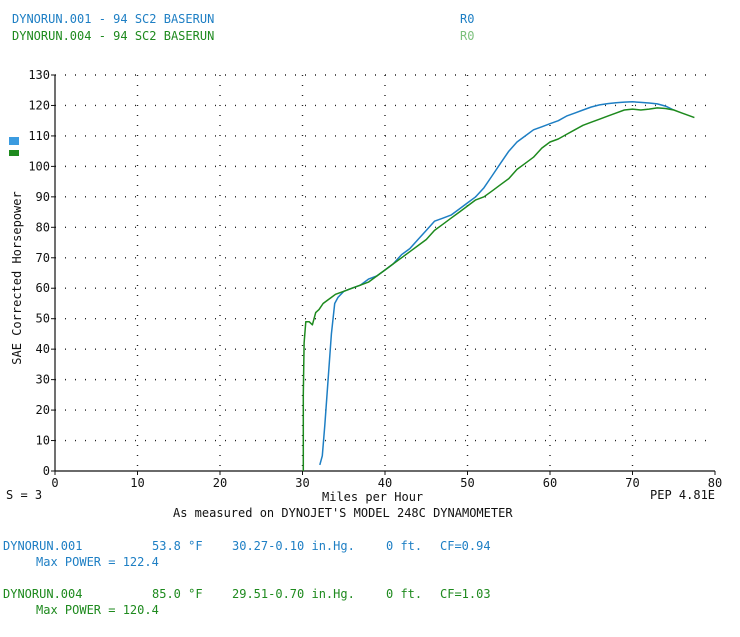 The height and width of the screenshot is (637, 740). Describe the element at coordinates (43, 227) in the screenshot. I see `y-tick-label: 80` at that location.